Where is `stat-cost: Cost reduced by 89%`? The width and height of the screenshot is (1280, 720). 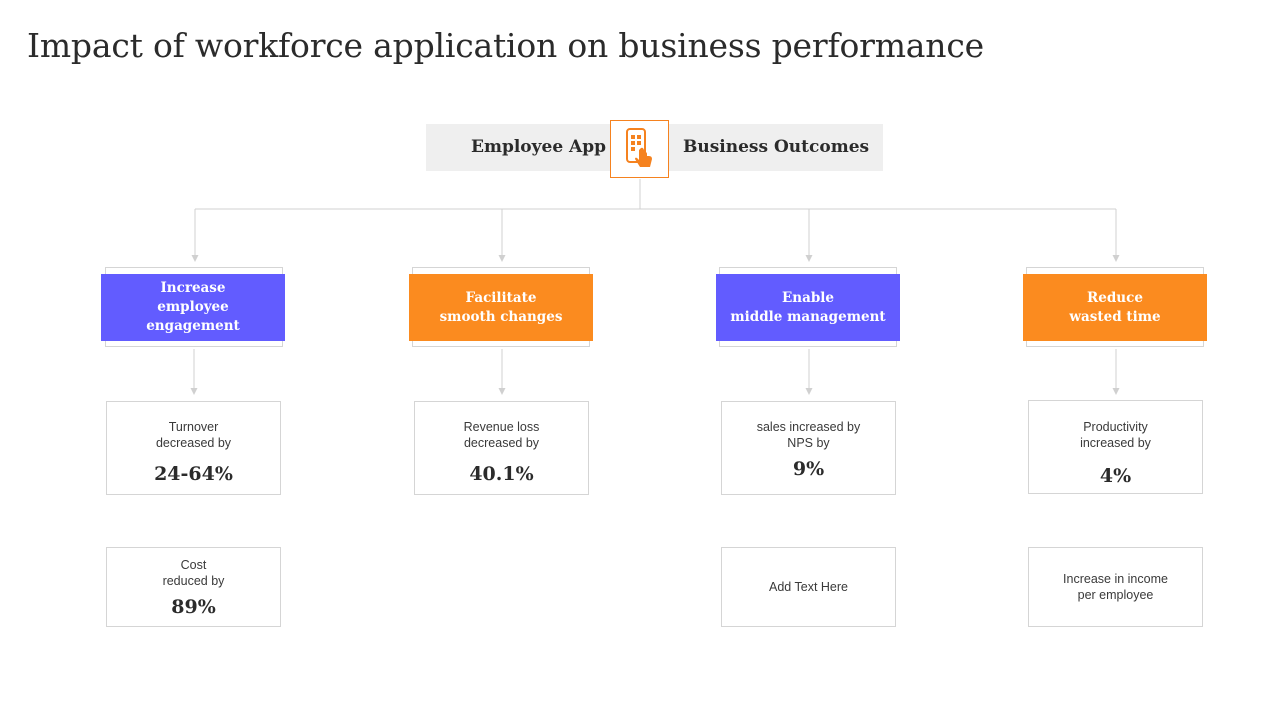 stat-cost: Cost reduced by 89% is located at coordinates (193, 587).